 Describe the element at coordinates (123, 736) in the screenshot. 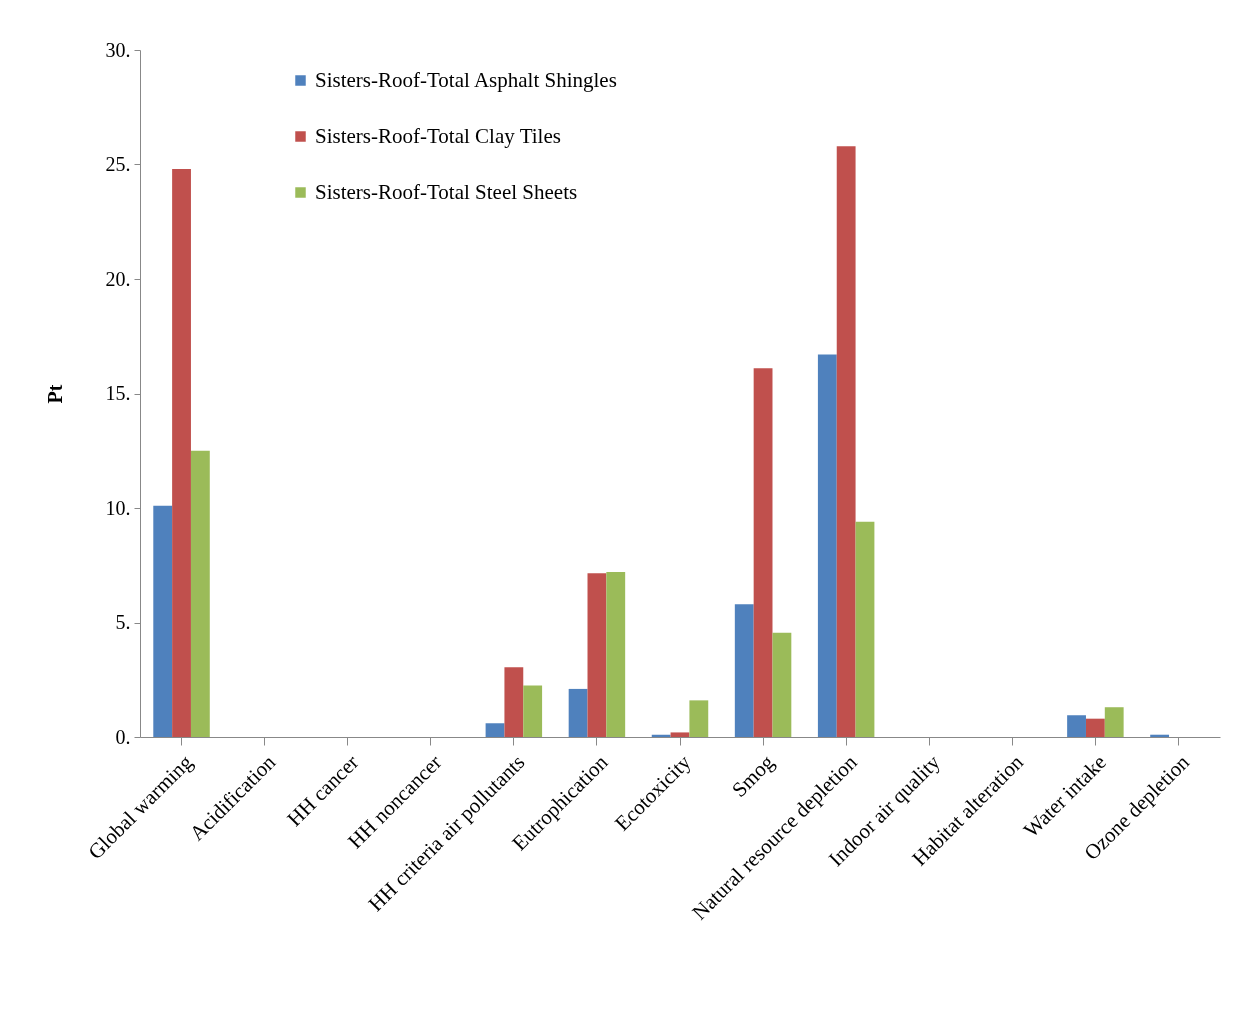

I see `y-tick-label: 0.` at that location.